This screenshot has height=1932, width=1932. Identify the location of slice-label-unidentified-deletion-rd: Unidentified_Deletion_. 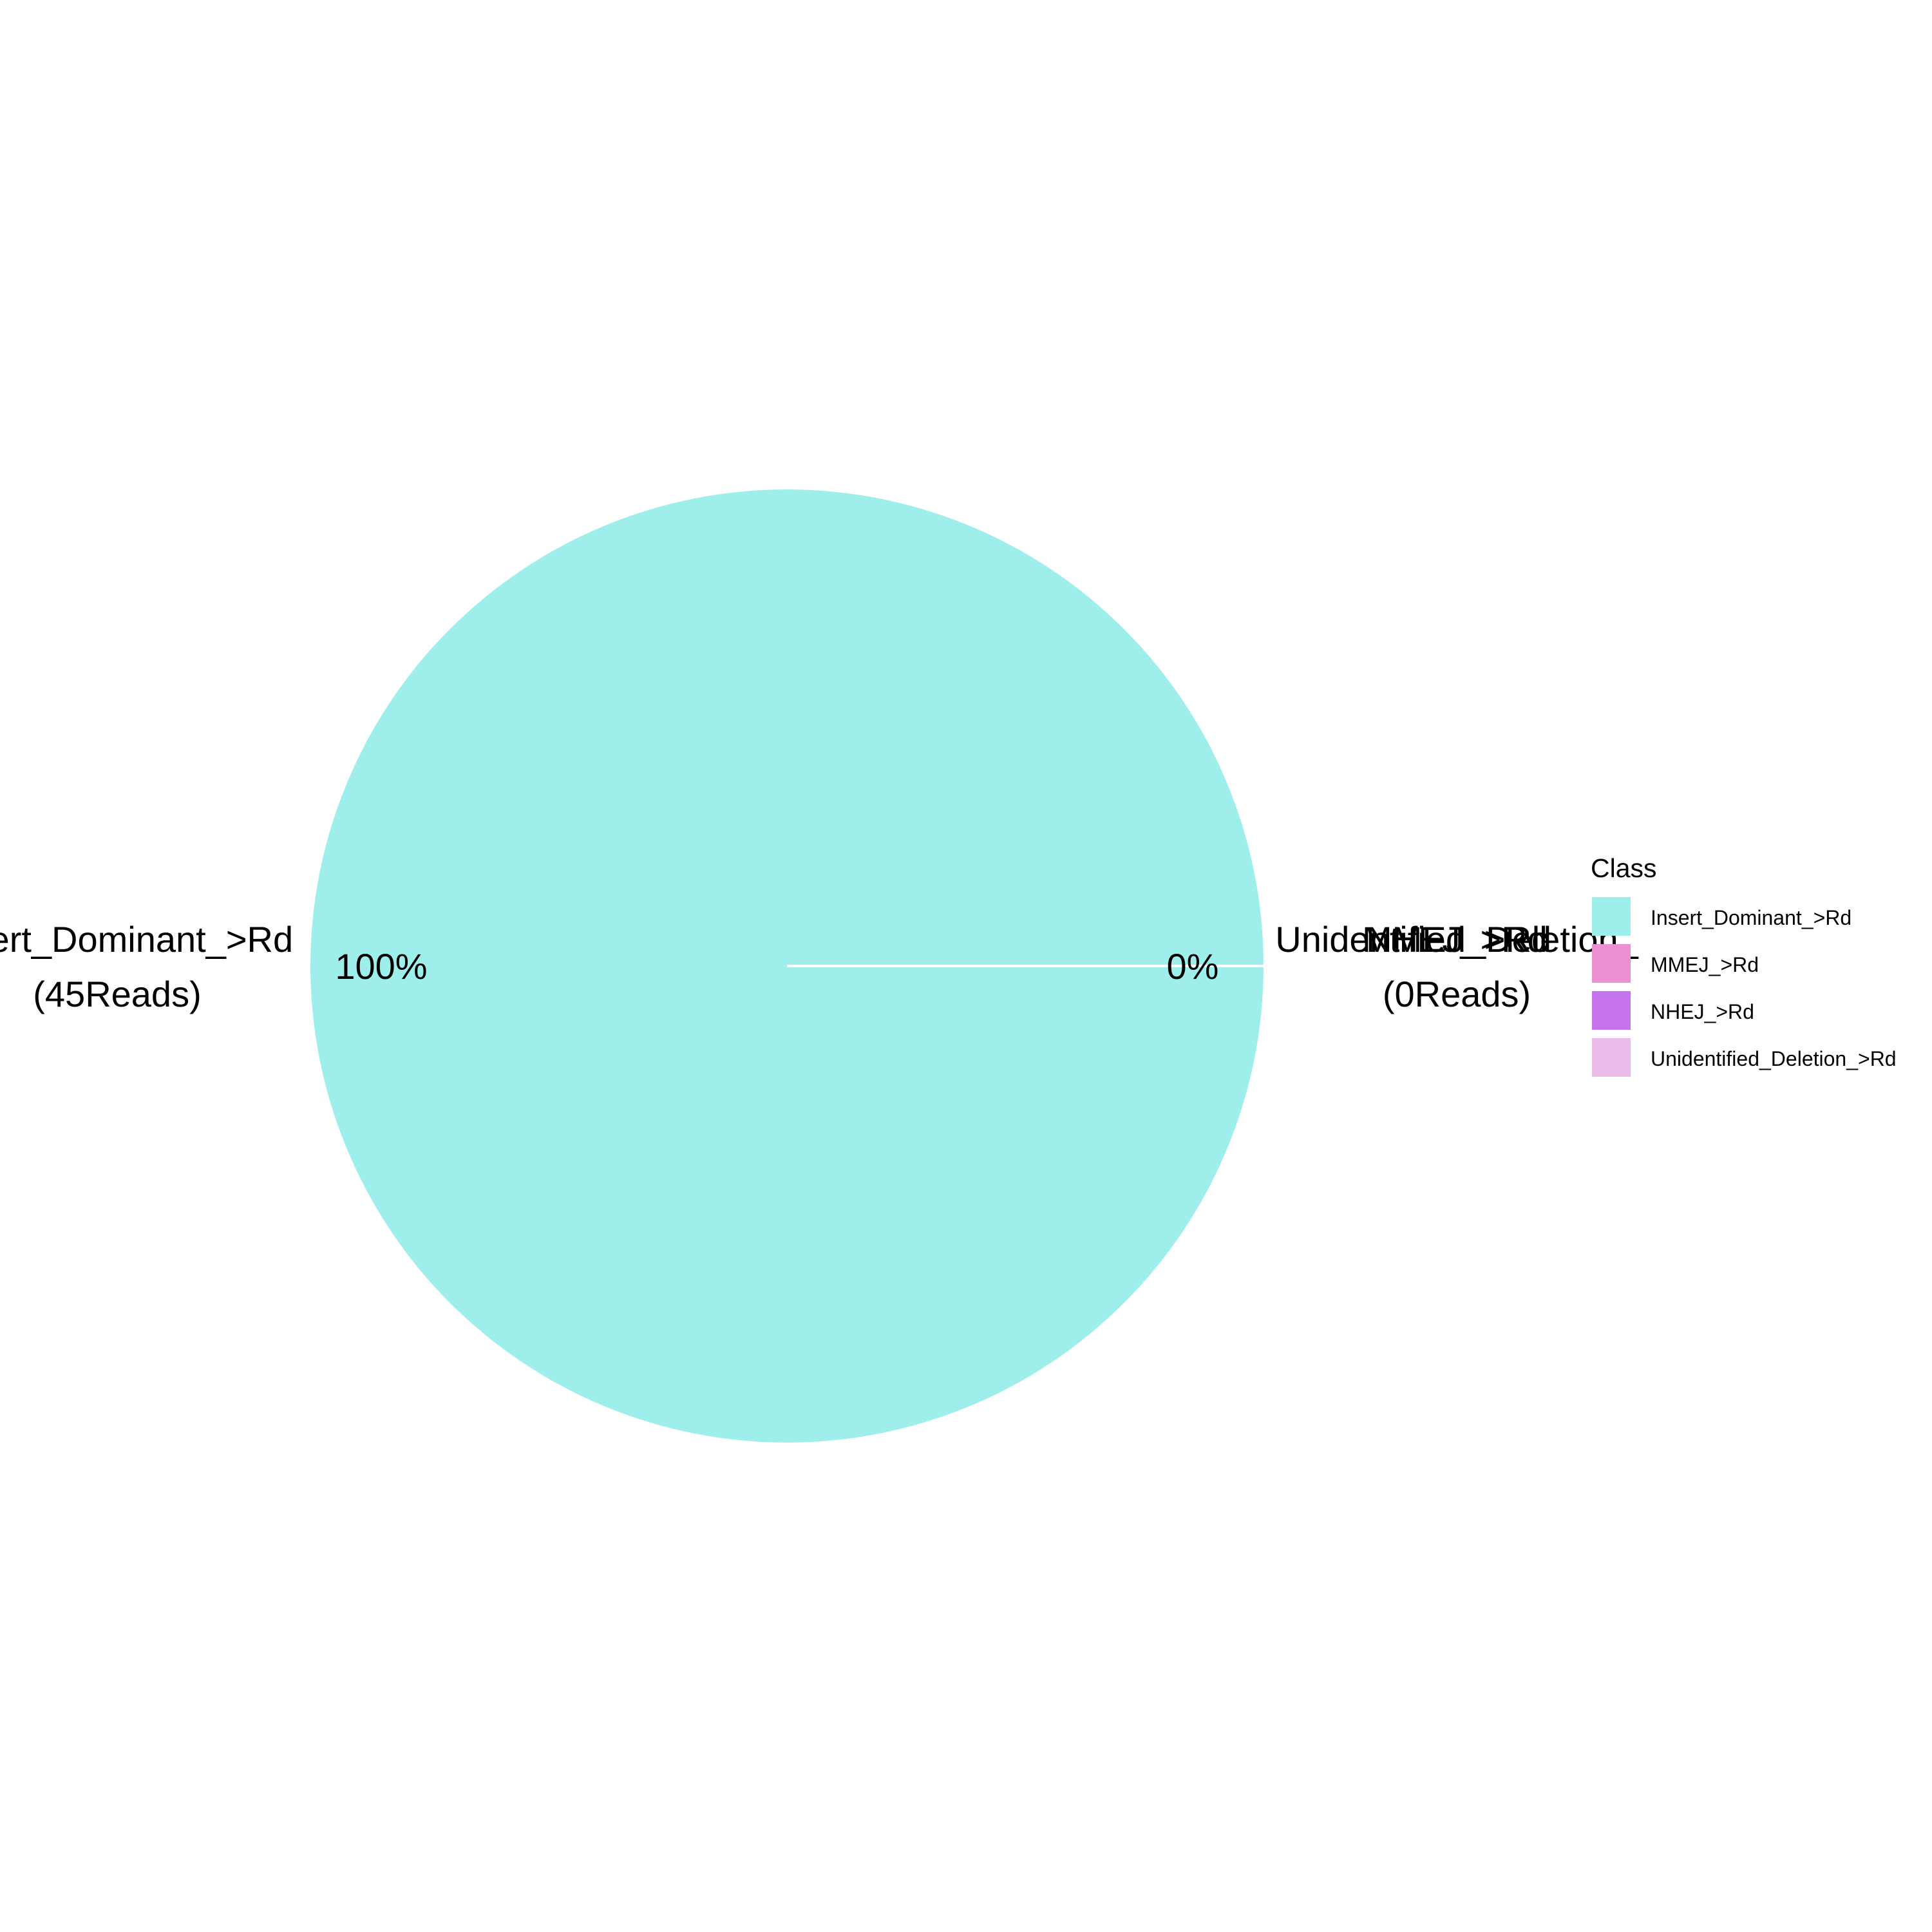
(1457, 940).